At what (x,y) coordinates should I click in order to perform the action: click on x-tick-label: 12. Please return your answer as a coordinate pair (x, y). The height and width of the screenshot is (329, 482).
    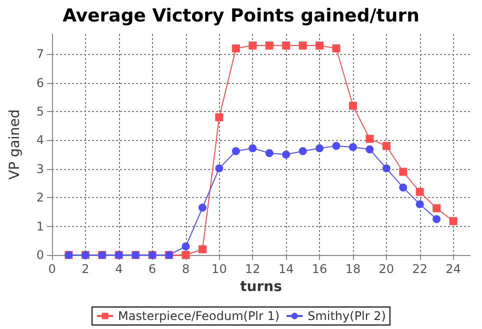
    Looking at the image, I should click on (252, 269).